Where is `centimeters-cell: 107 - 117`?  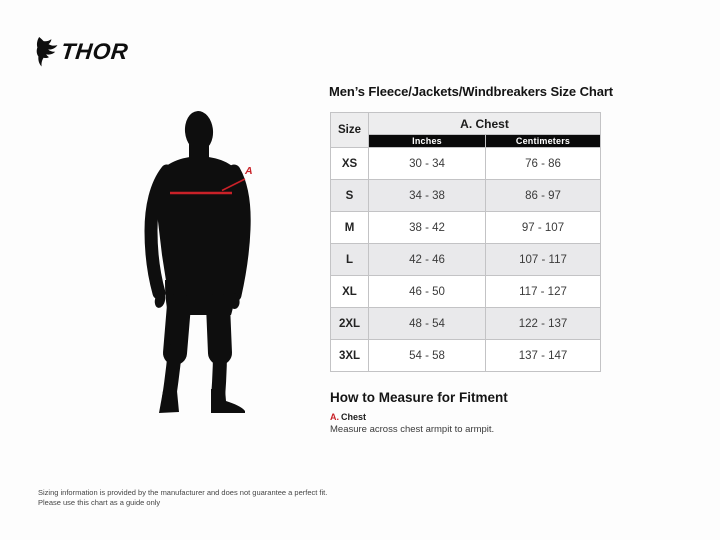 centimeters-cell: 107 - 117 is located at coordinates (543, 259).